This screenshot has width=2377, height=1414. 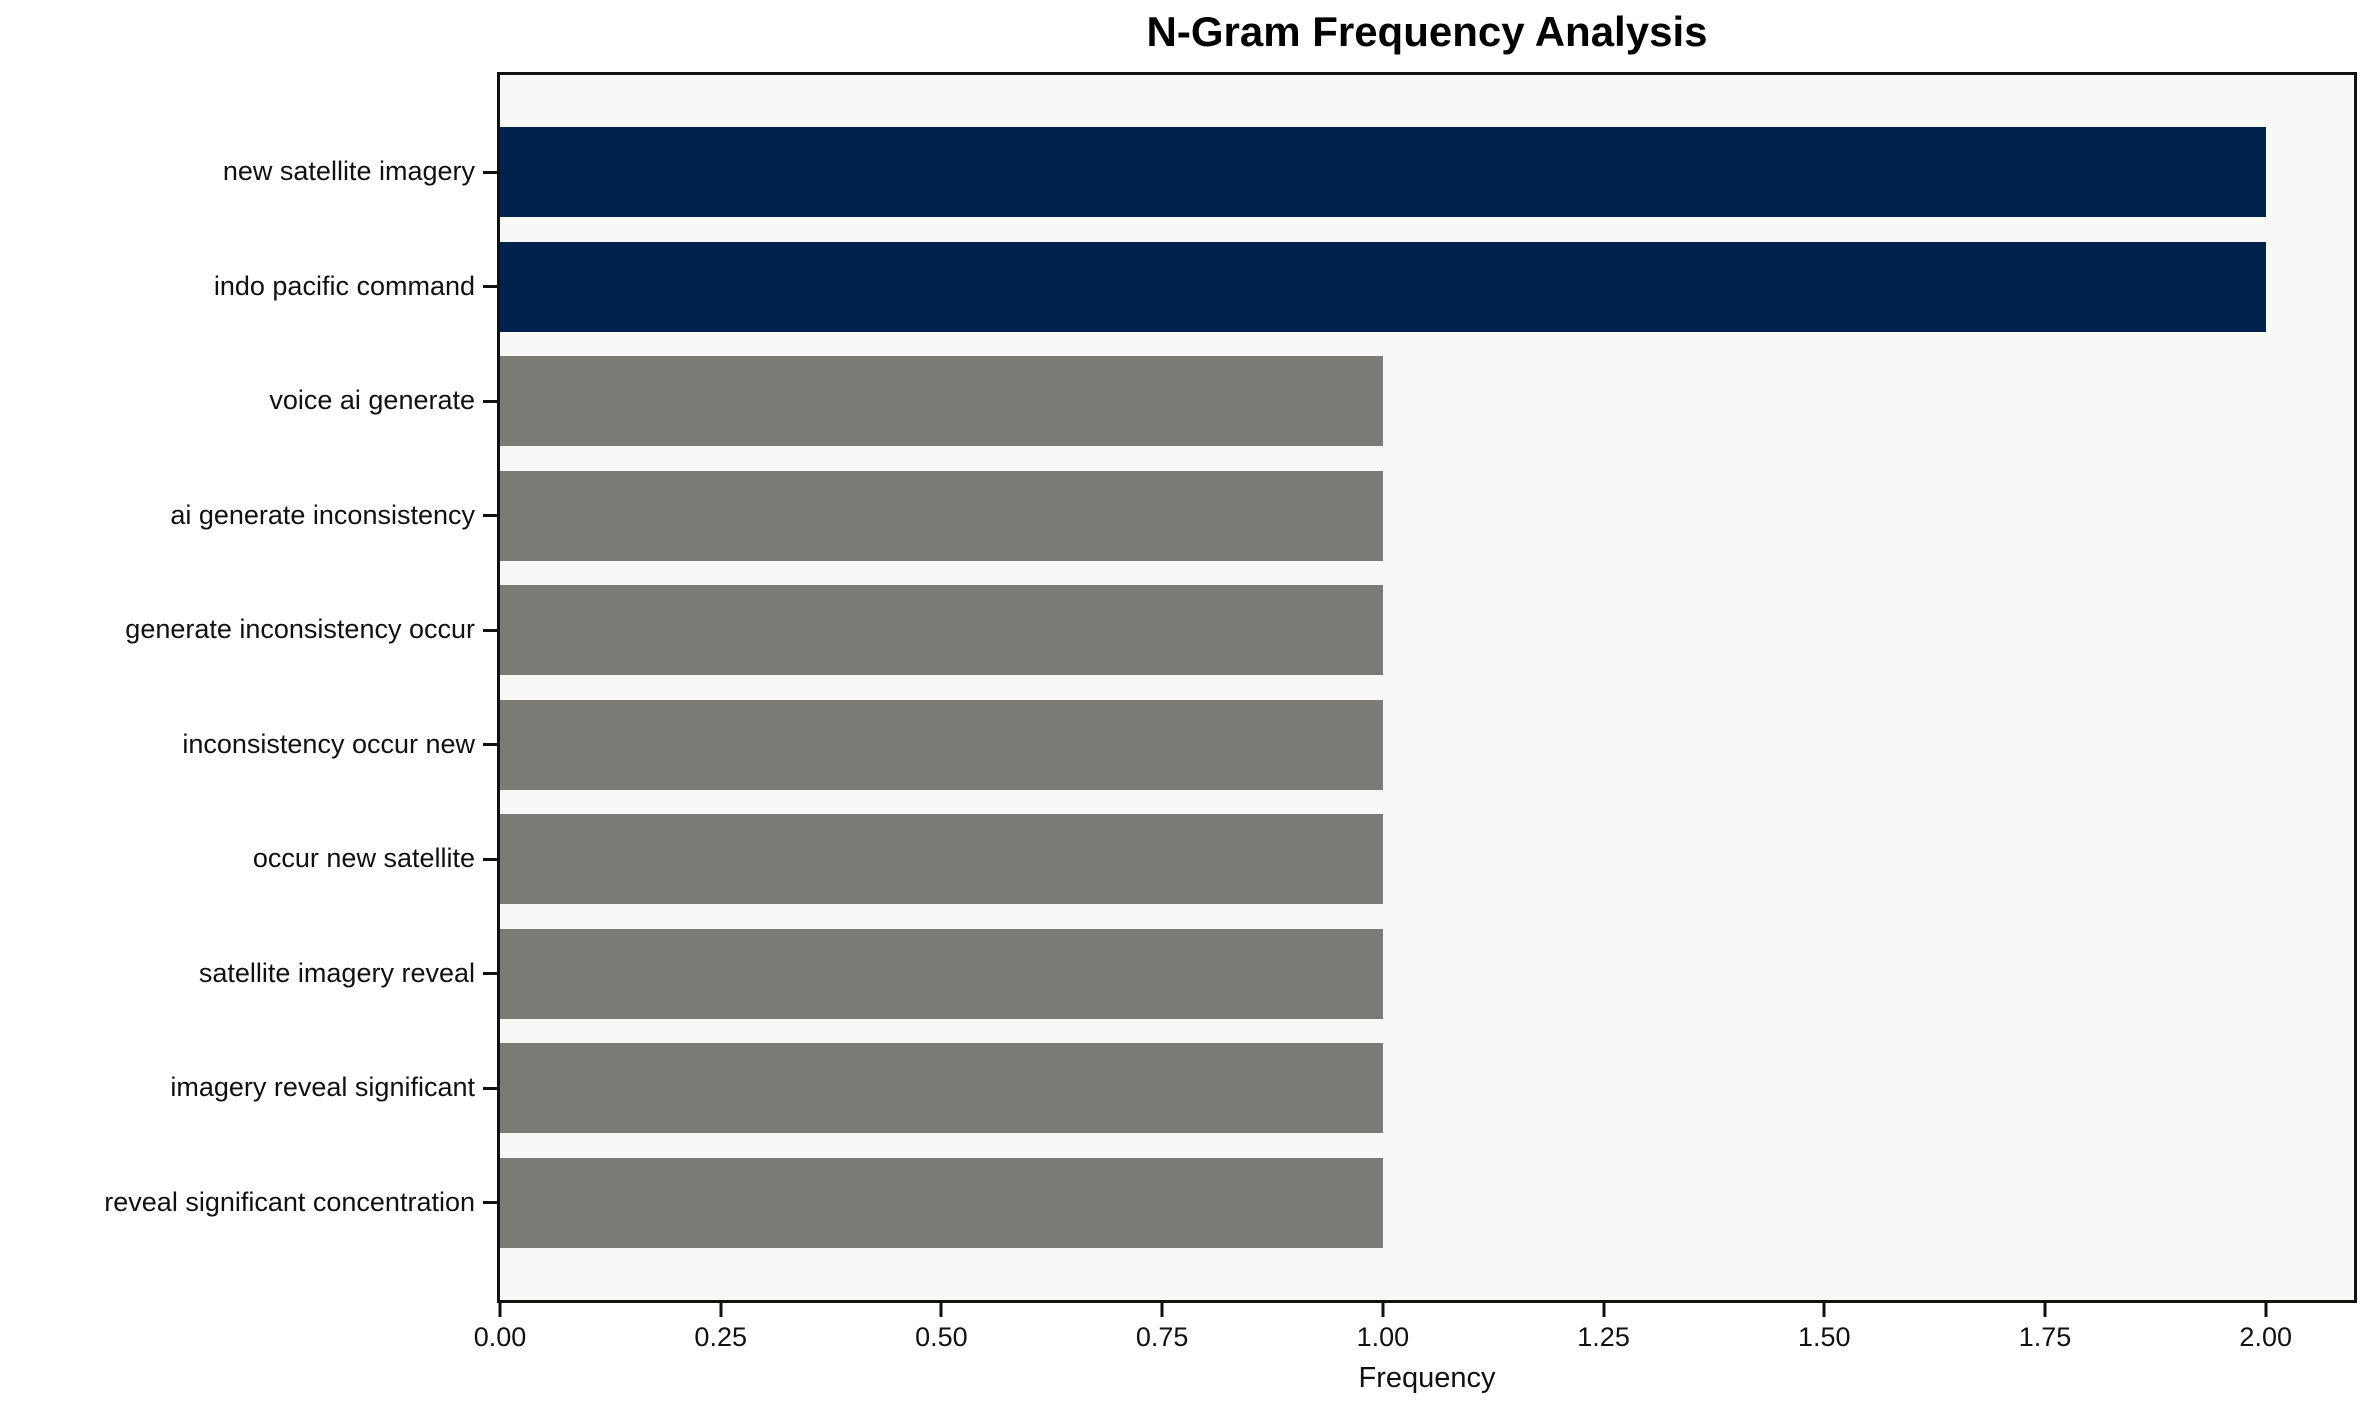 What do you see at coordinates (1427, 31) in the screenshot?
I see `chart-title: N-Gram Frequency Analysis` at bounding box center [1427, 31].